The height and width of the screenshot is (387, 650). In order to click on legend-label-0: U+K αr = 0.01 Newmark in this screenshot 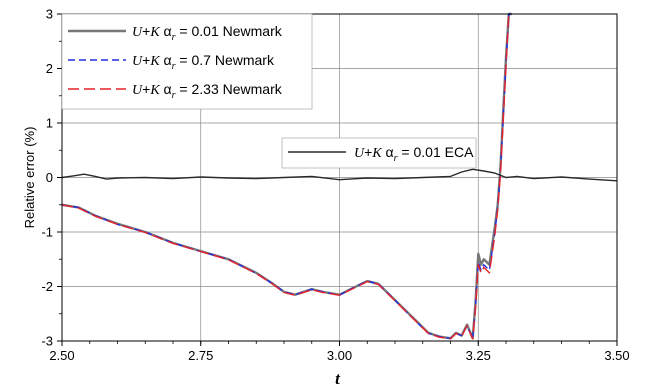, I will do `click(207, 33)`.